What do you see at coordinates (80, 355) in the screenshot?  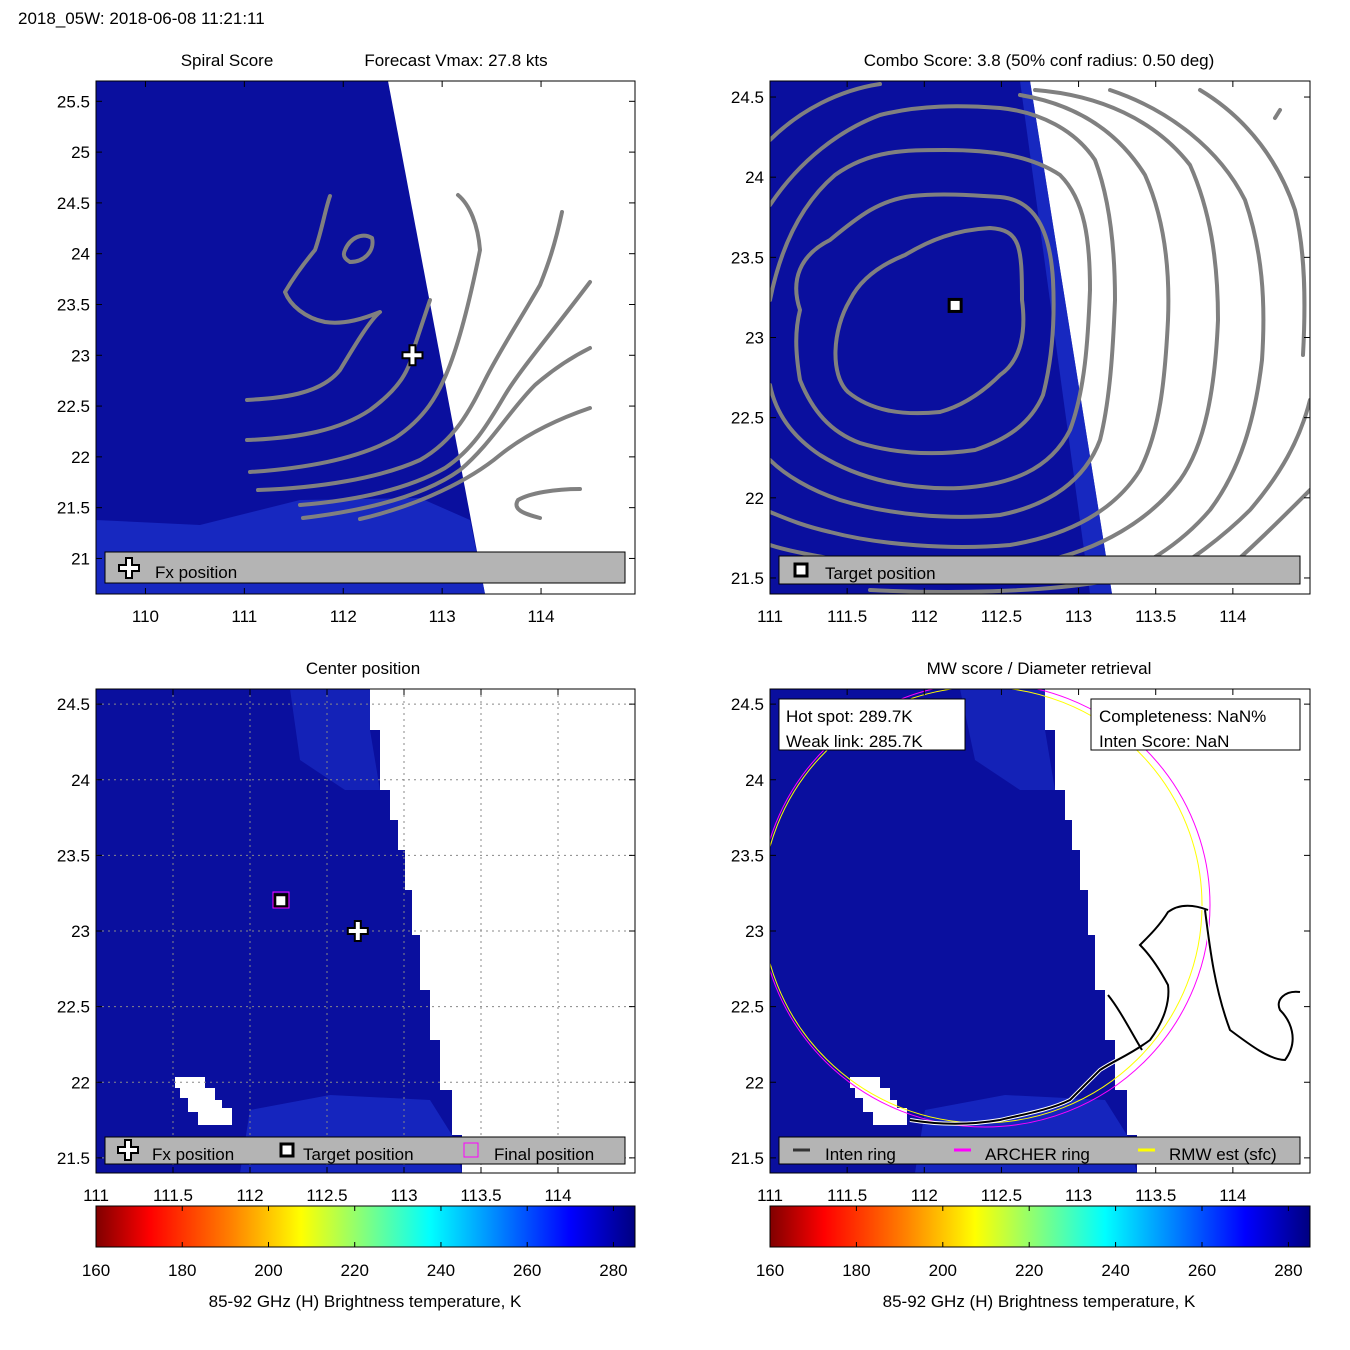 I see `y-tick-label: 23` at bounding box center [80, 355].